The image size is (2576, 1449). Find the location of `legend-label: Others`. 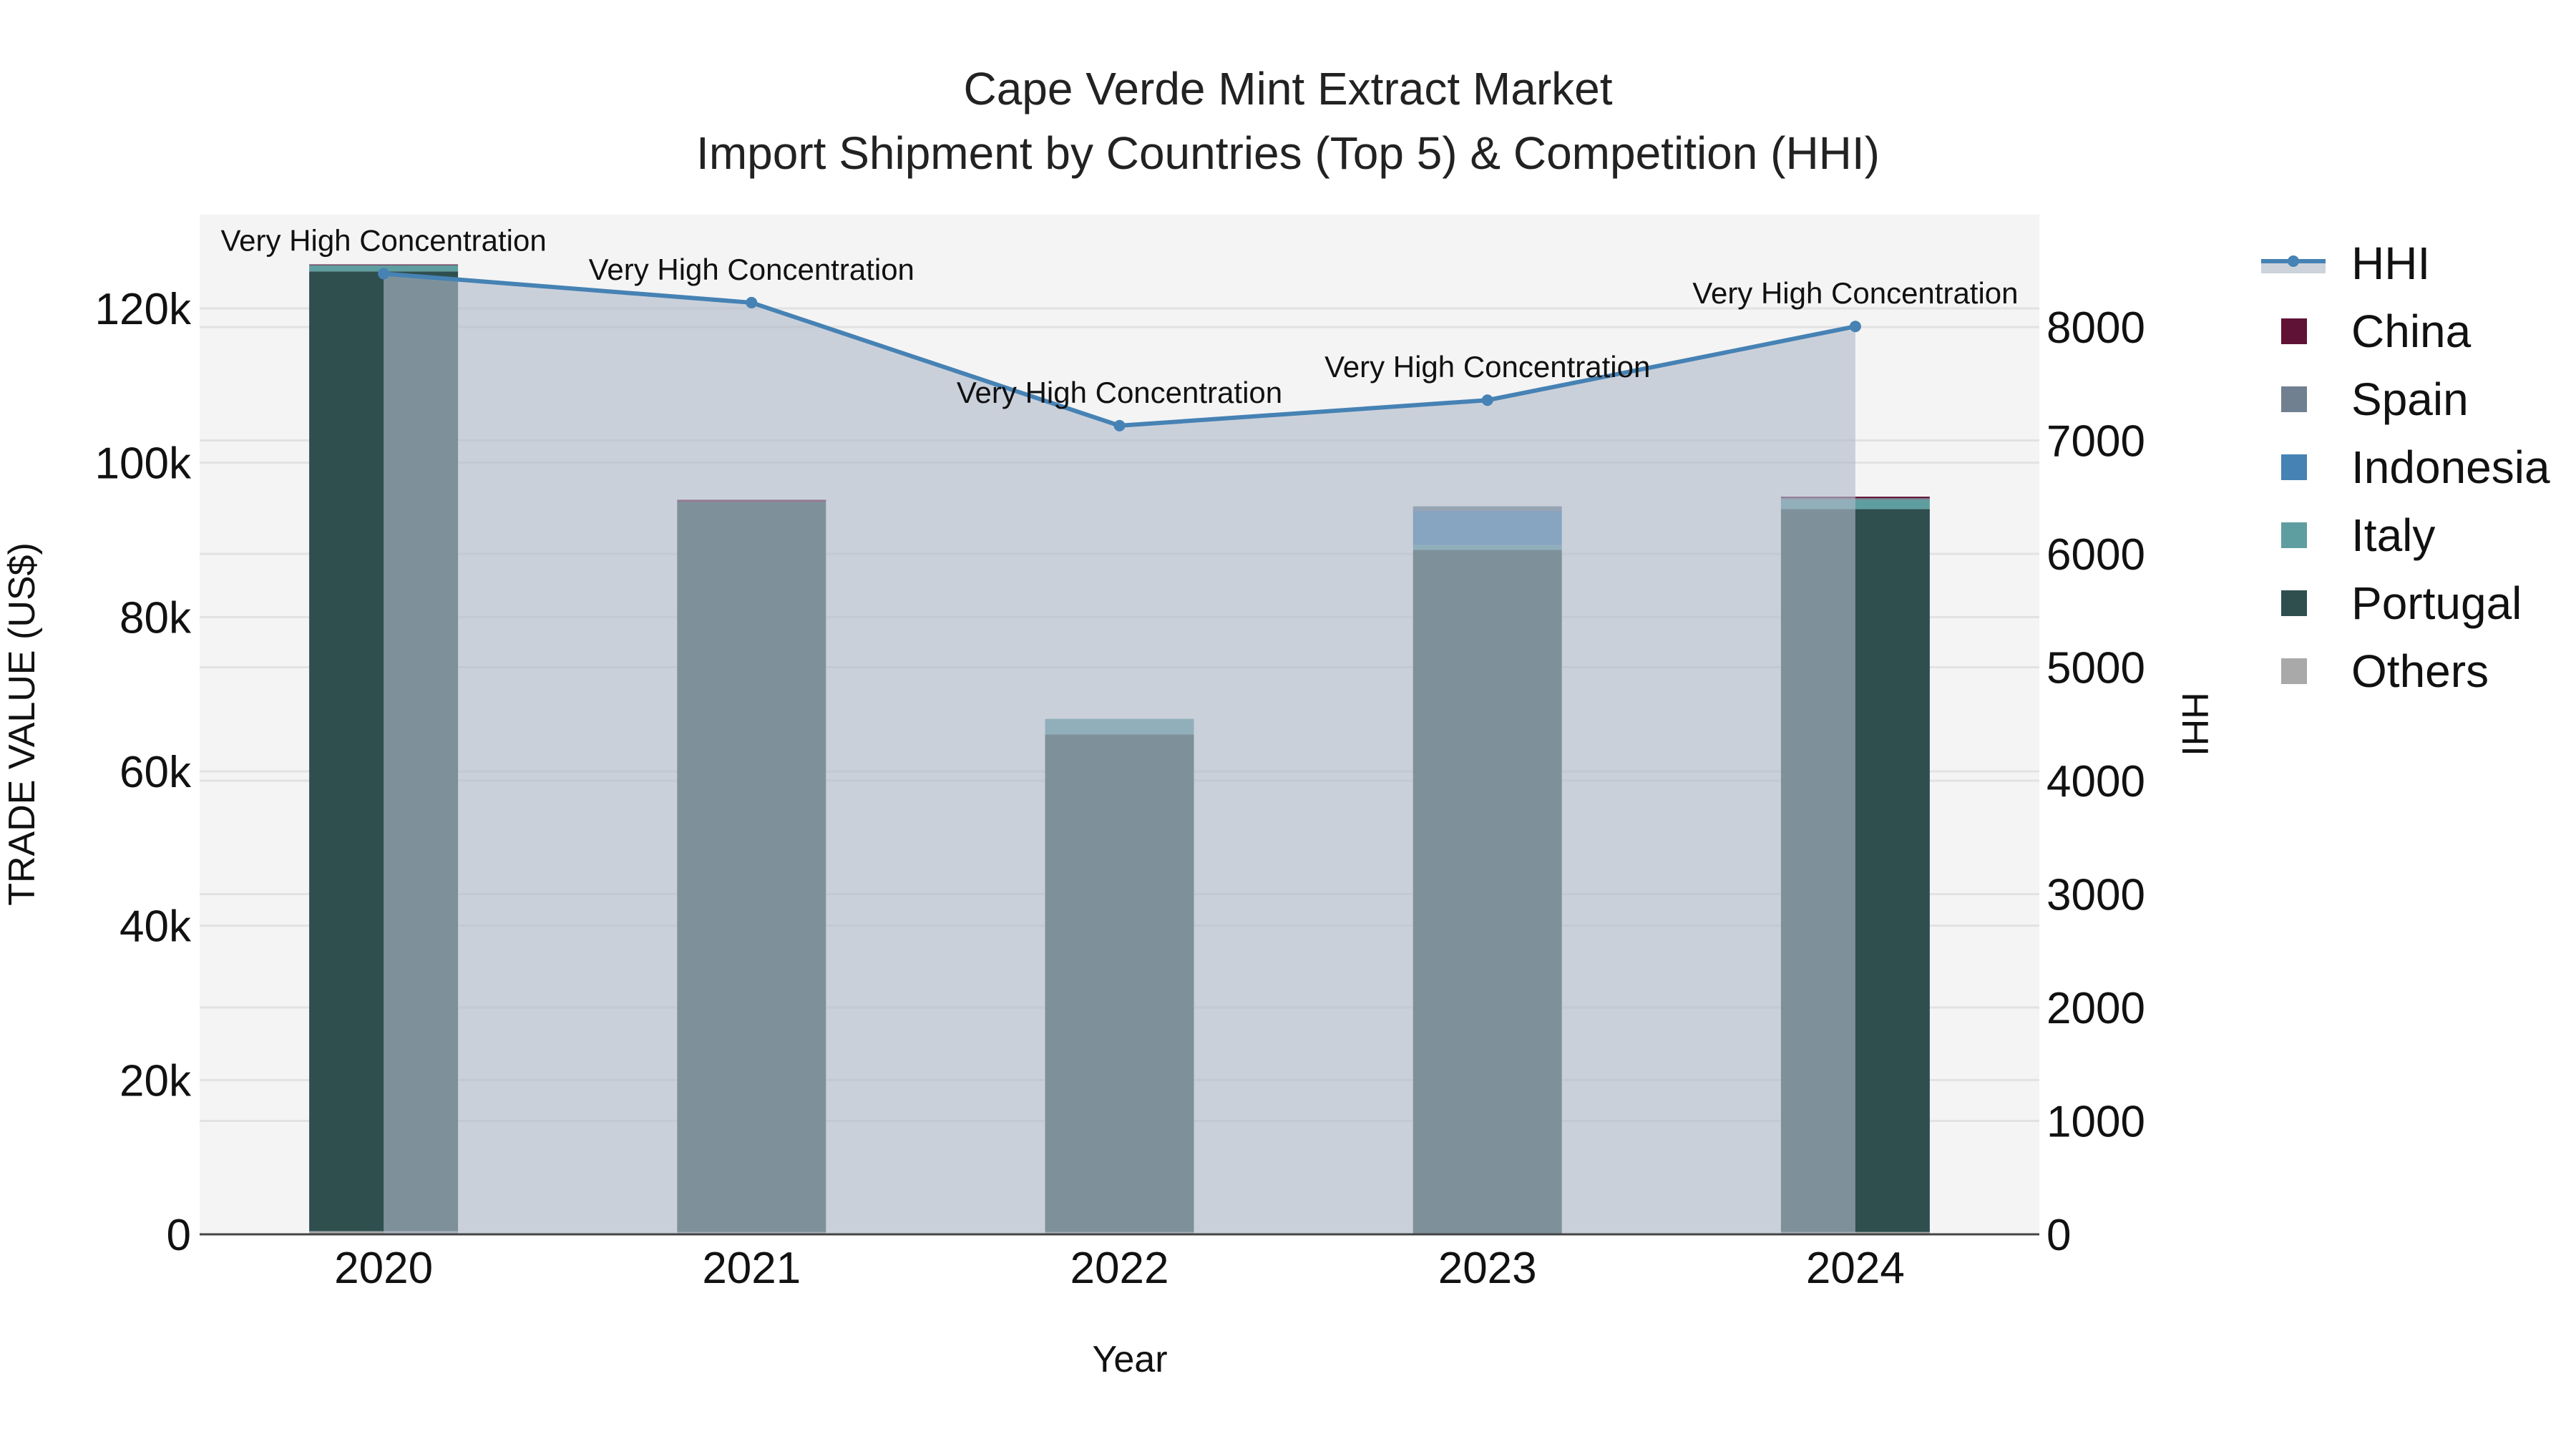

legend-label: Others is located at coordinates (2420, 671).